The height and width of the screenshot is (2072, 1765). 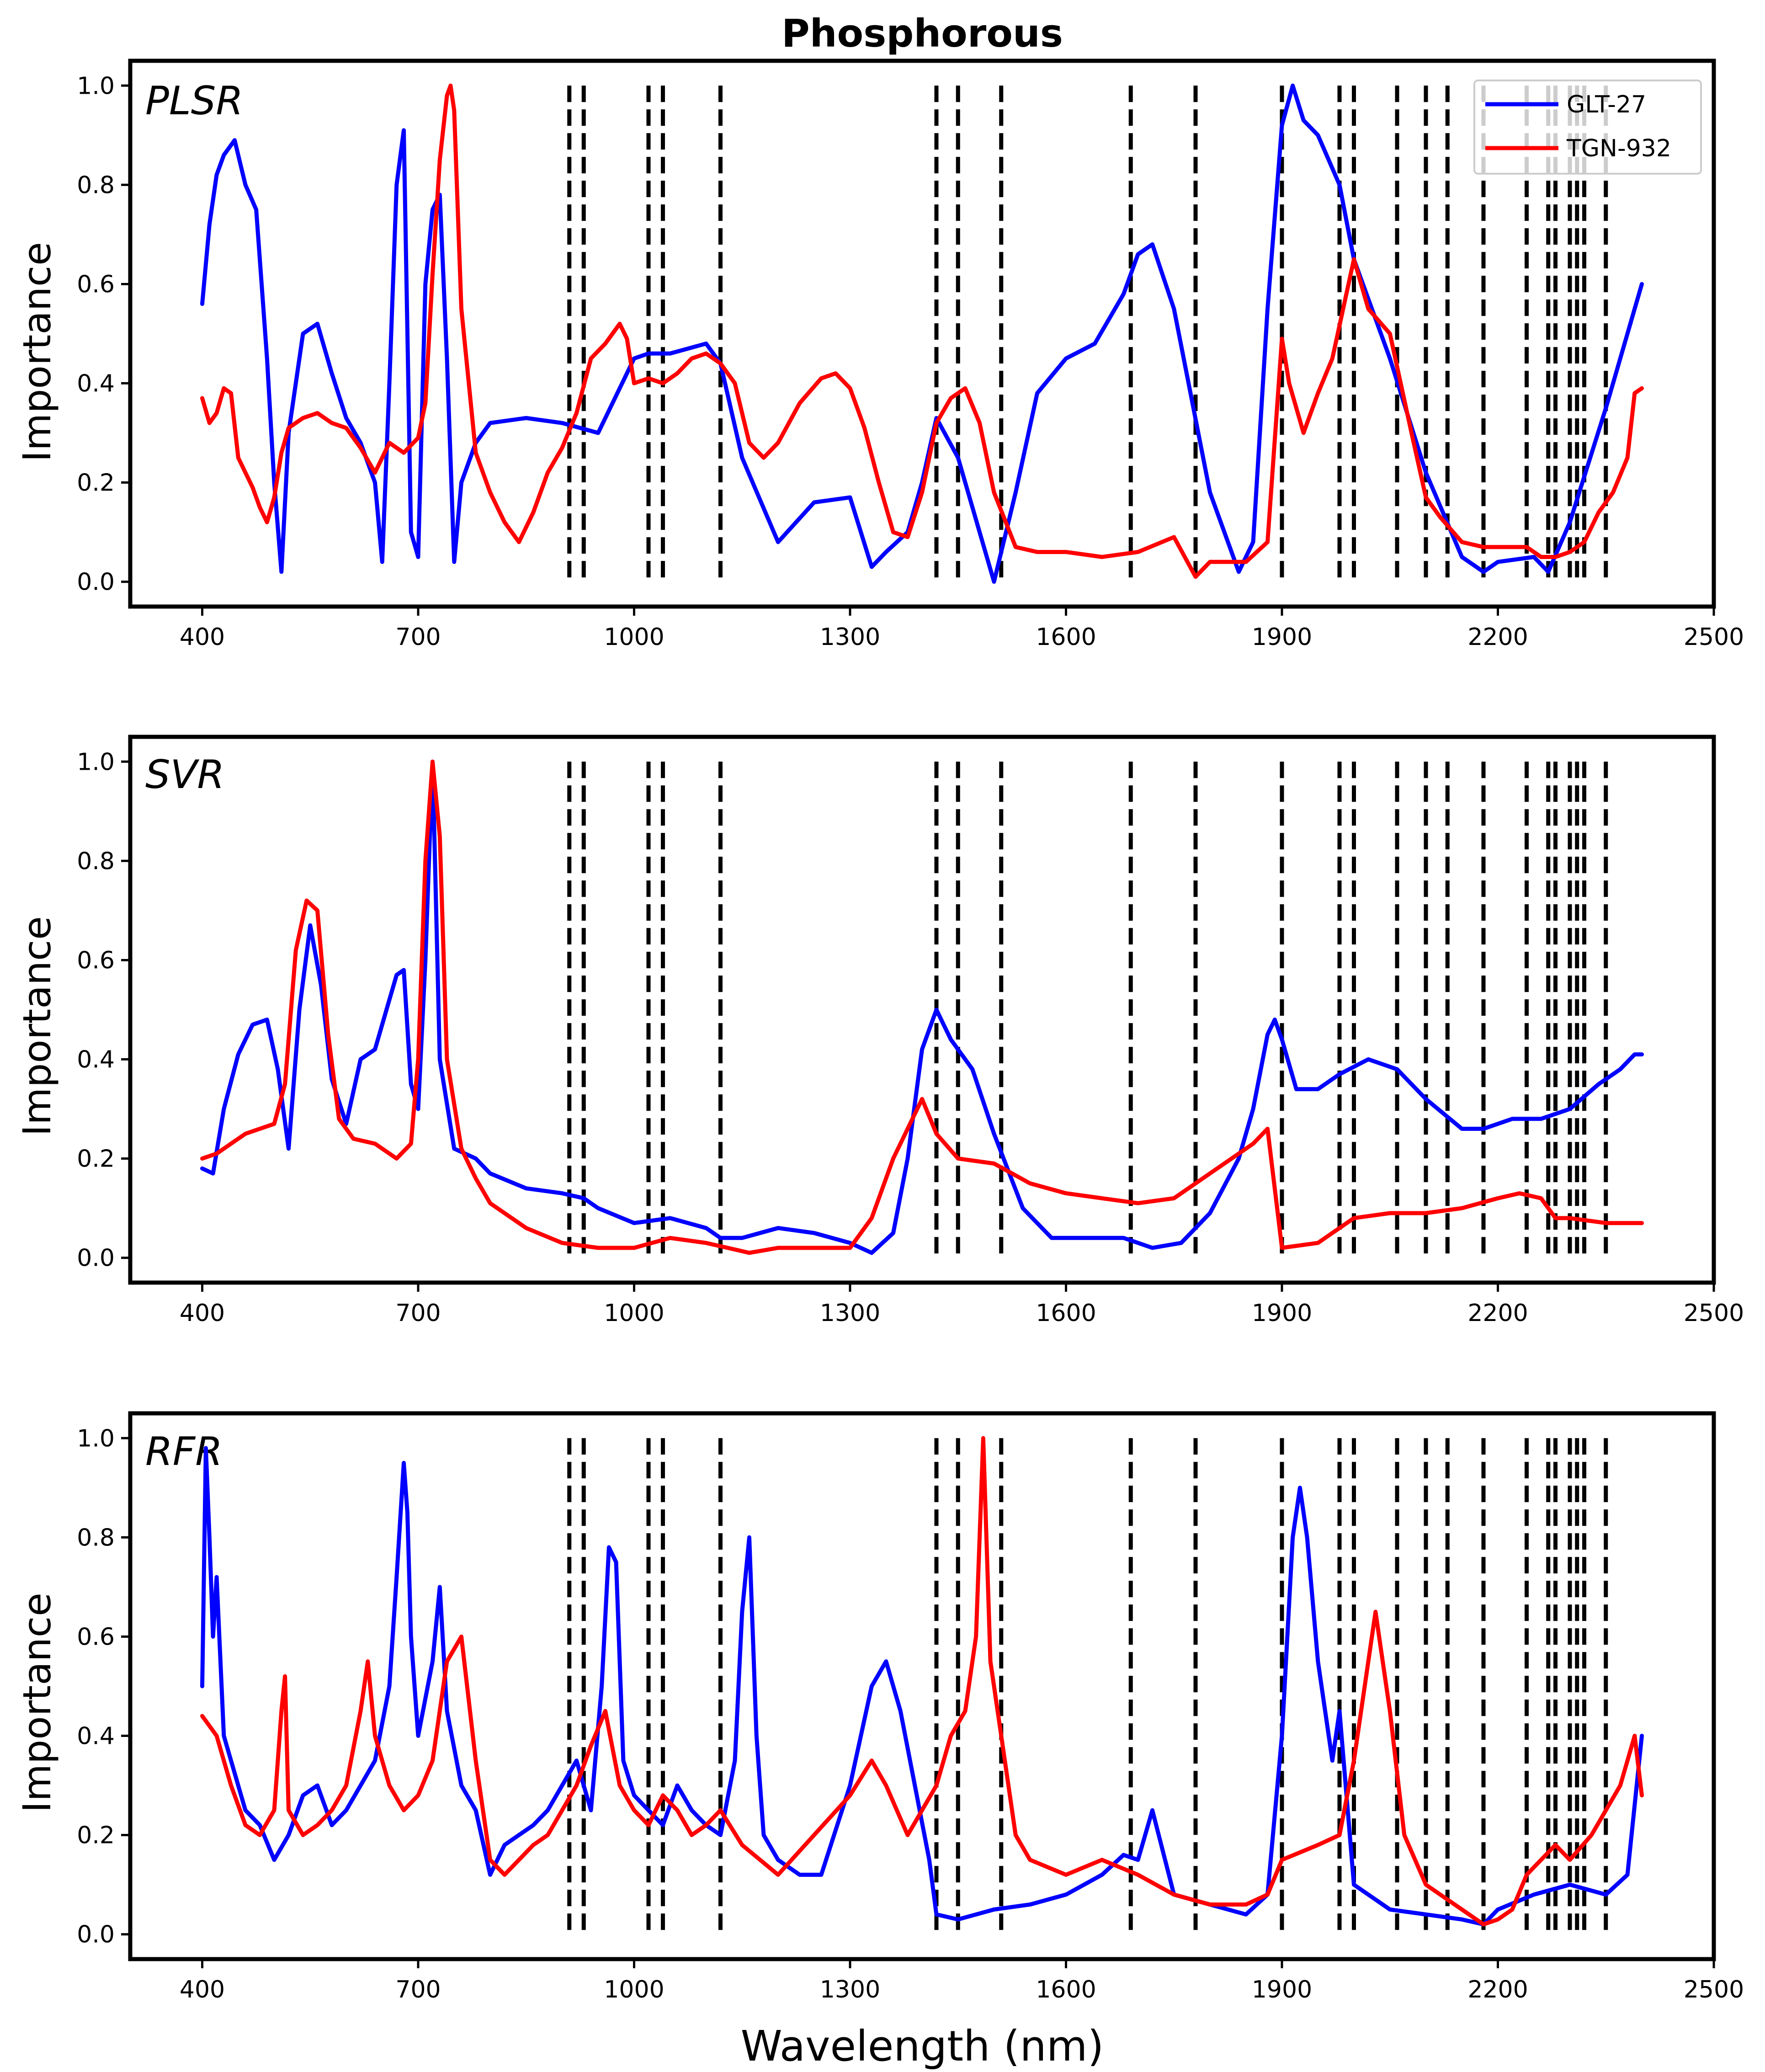 I want to click on panel-label: RFR, so click(x=184, y=1452).